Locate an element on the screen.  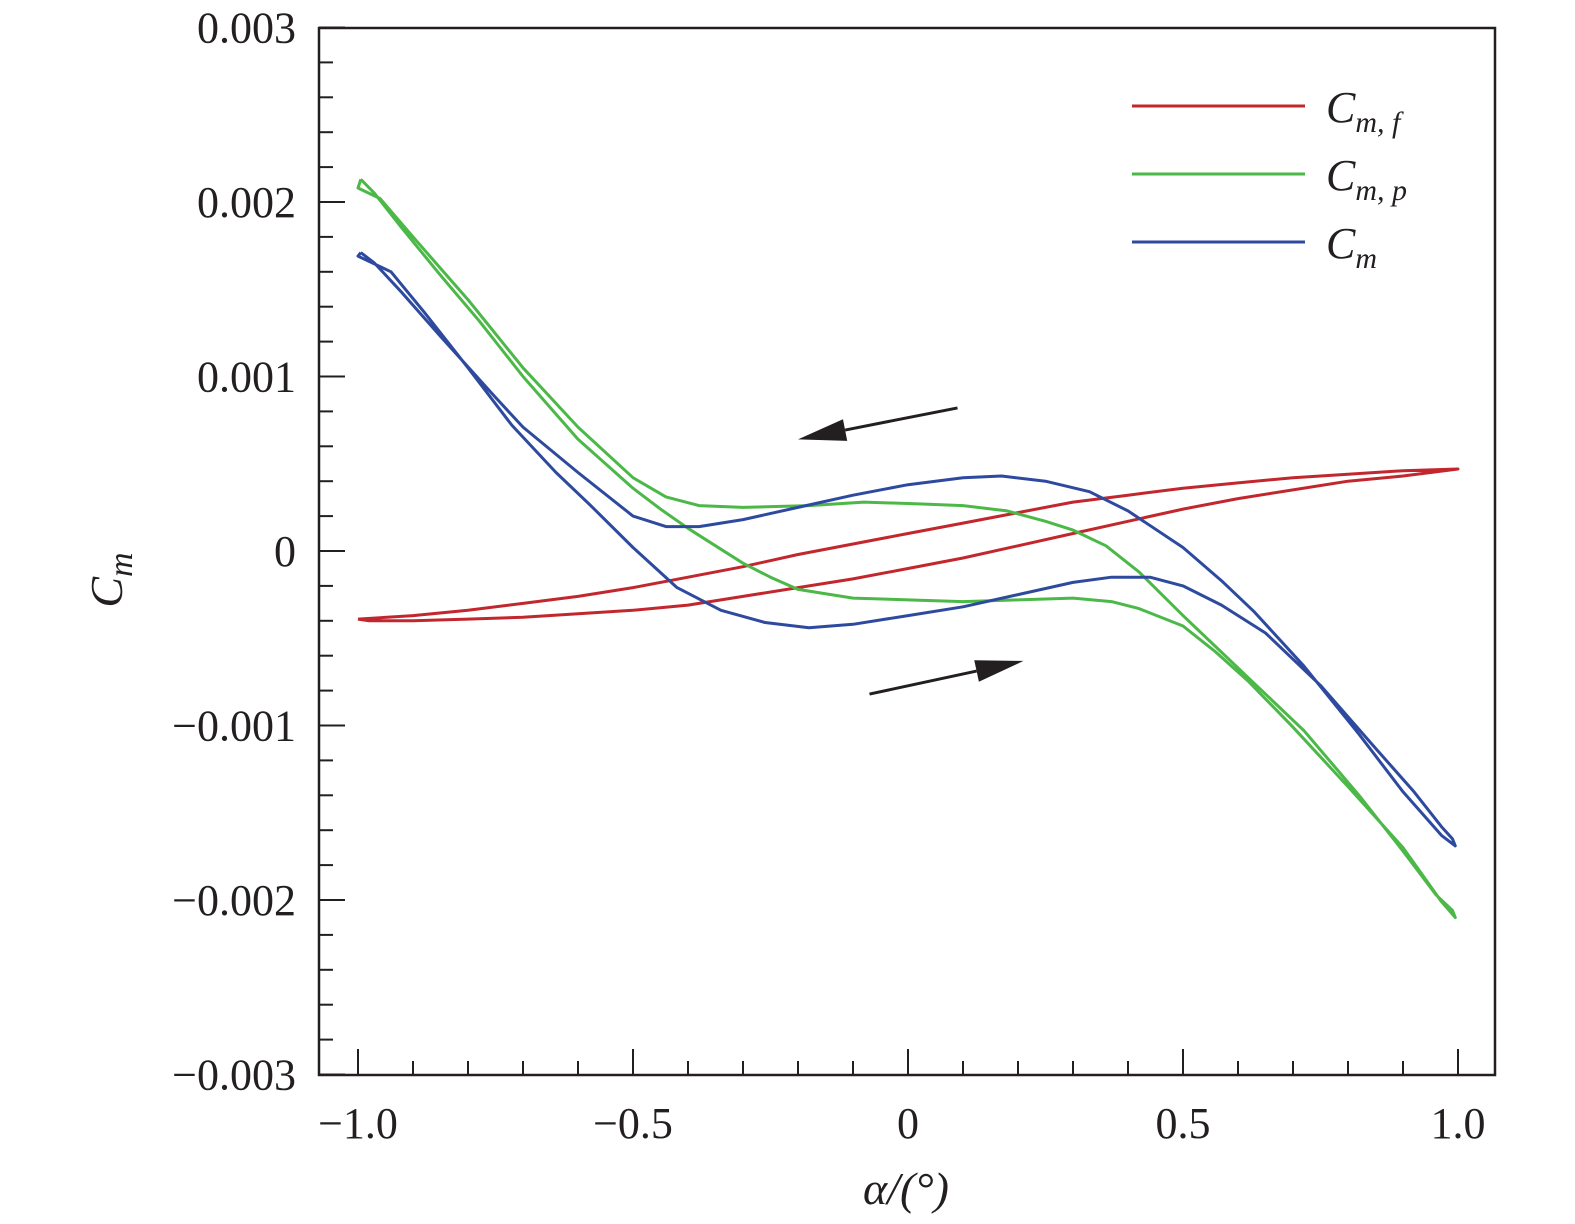
y-axis-label-text: Cm is located at coordinates (110, 579).